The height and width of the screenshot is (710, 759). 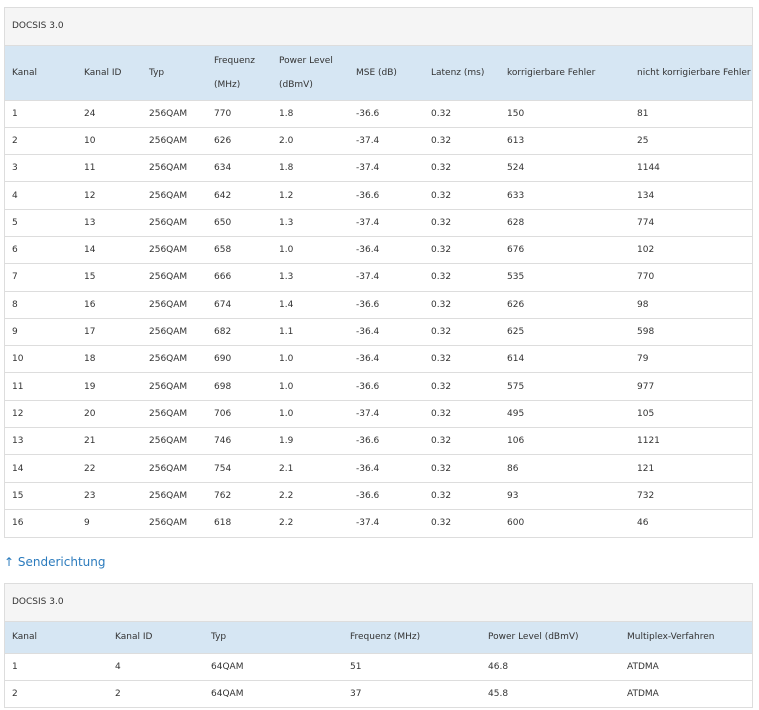 I want to click on cell: 11, so click(x=41, y=386).